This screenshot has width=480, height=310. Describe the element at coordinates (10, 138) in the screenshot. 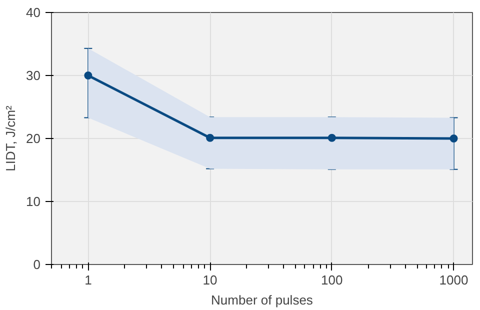

I see `y-axis-title: LIDT, J/cm²` at that location.